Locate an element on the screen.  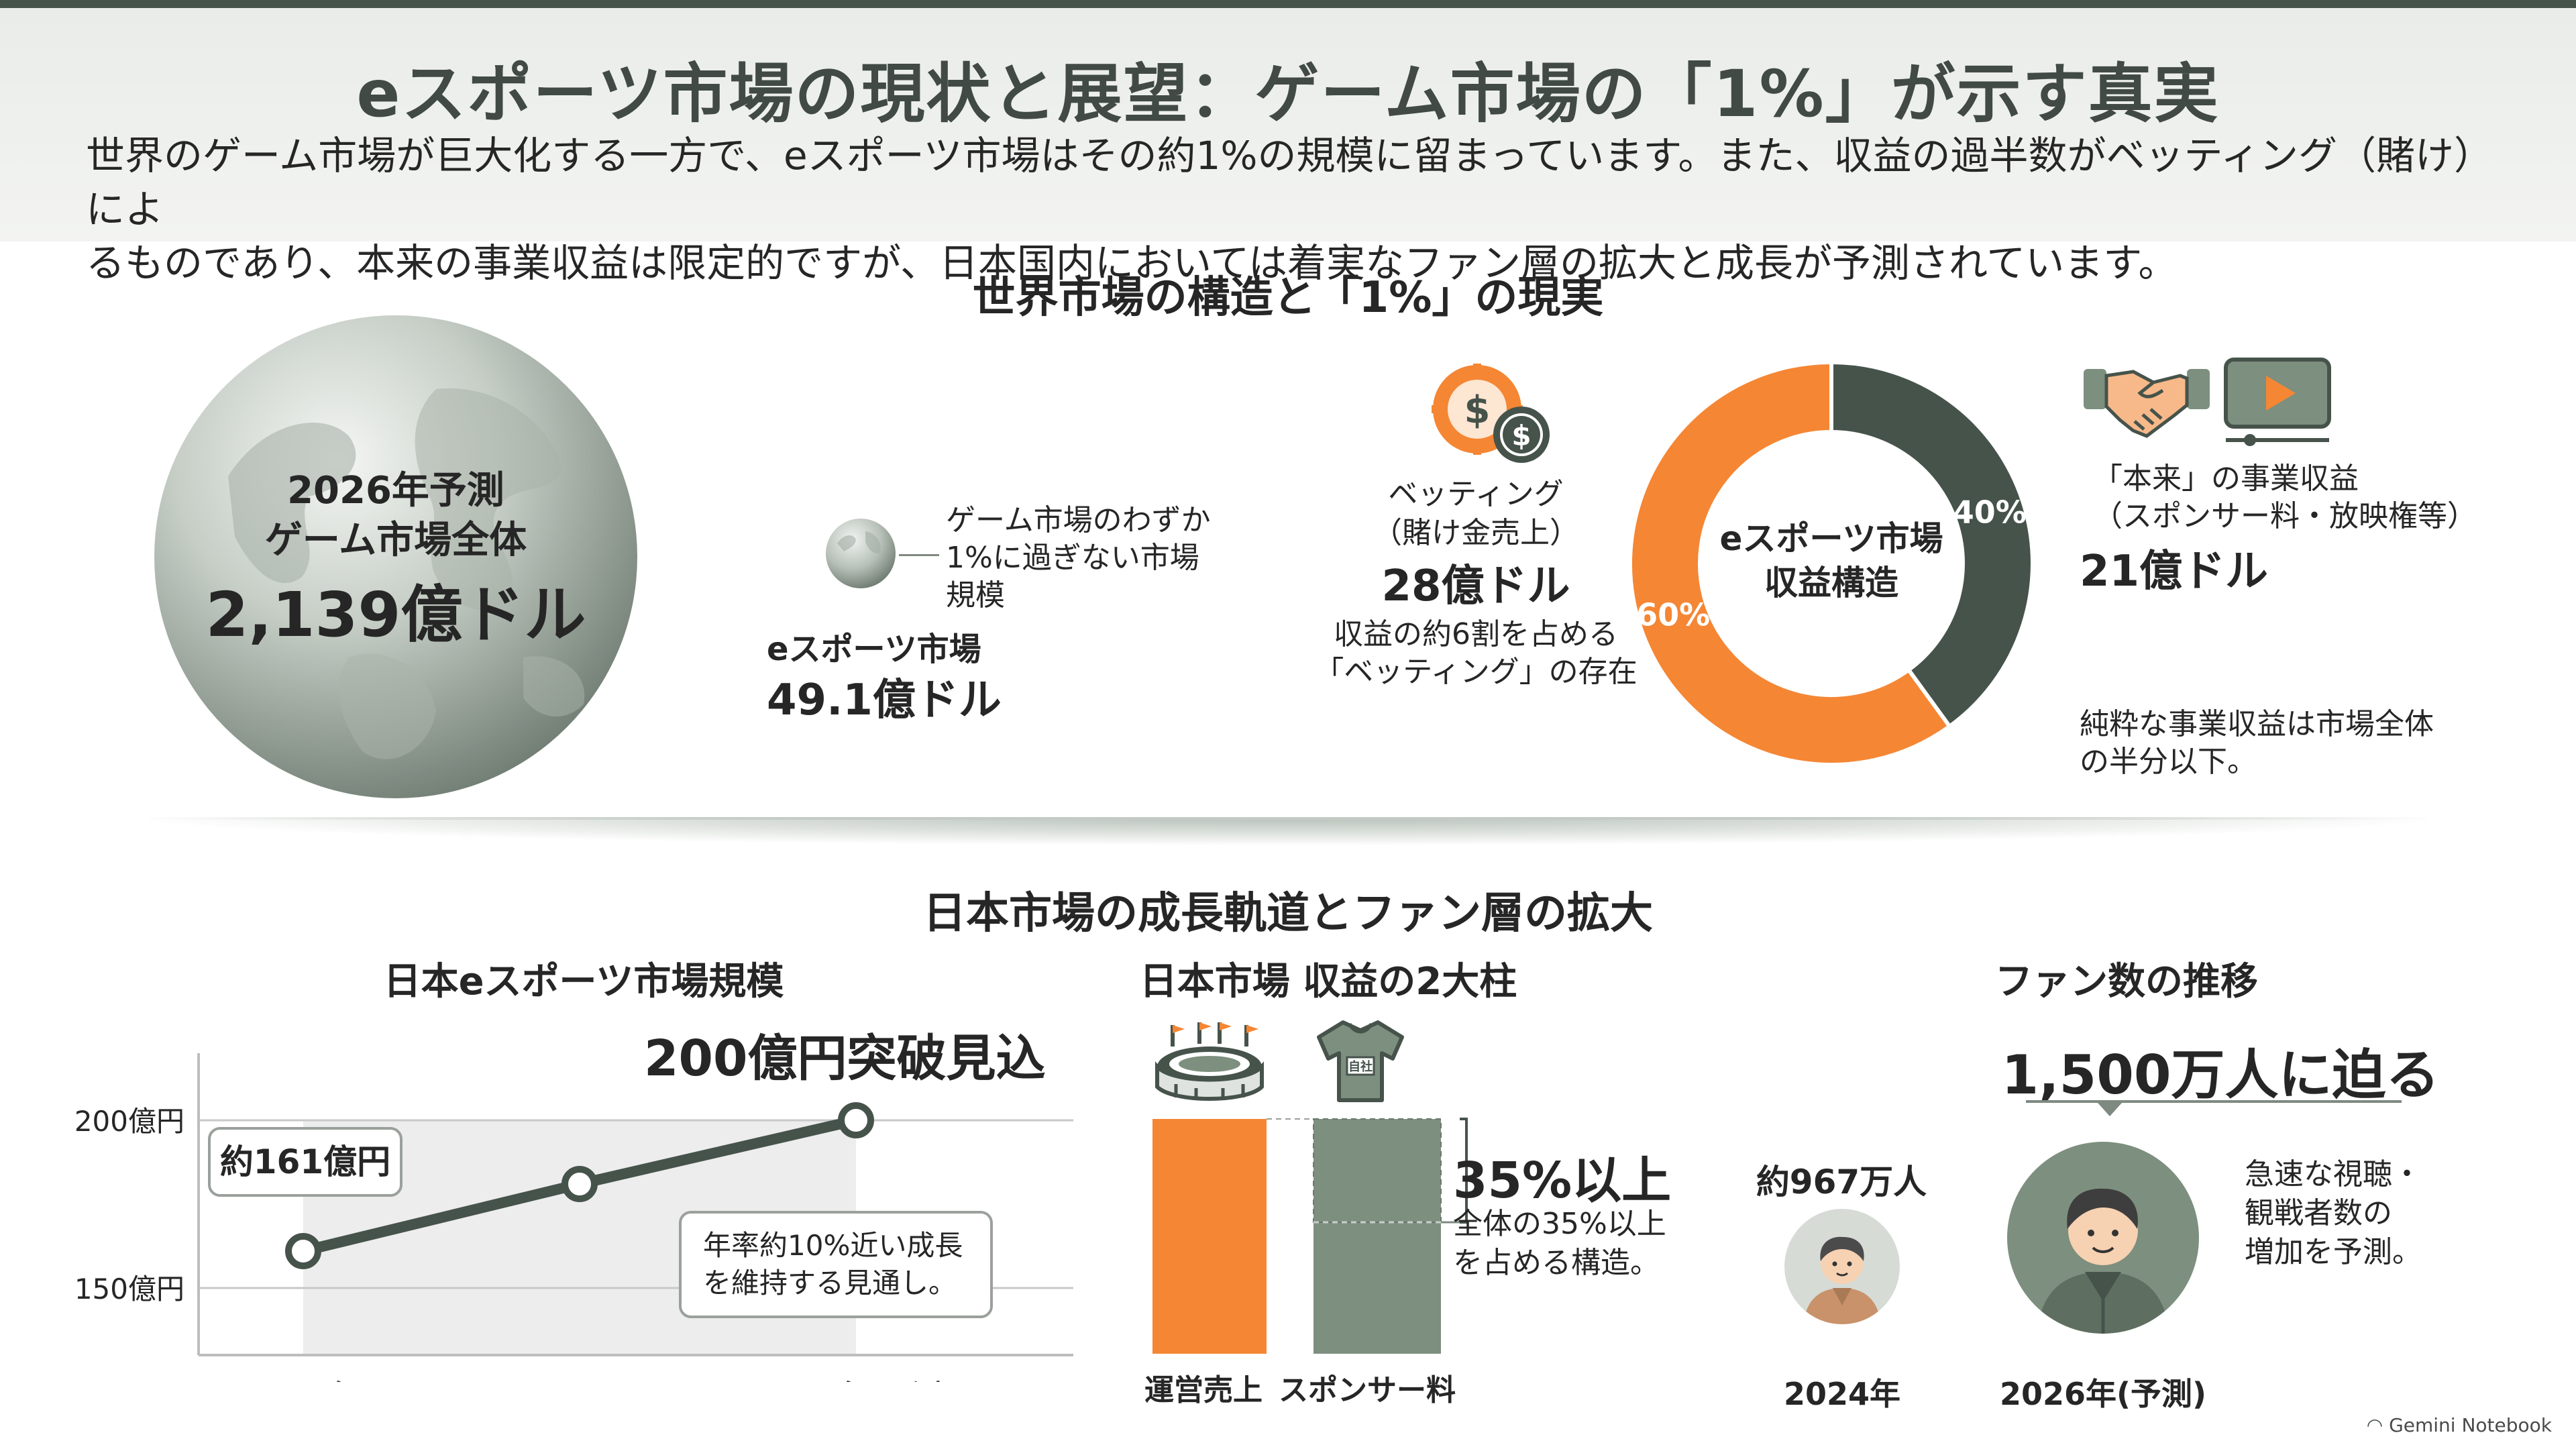
donut-center-line-2: 収益構造 is located at coordinates (1831, 583).